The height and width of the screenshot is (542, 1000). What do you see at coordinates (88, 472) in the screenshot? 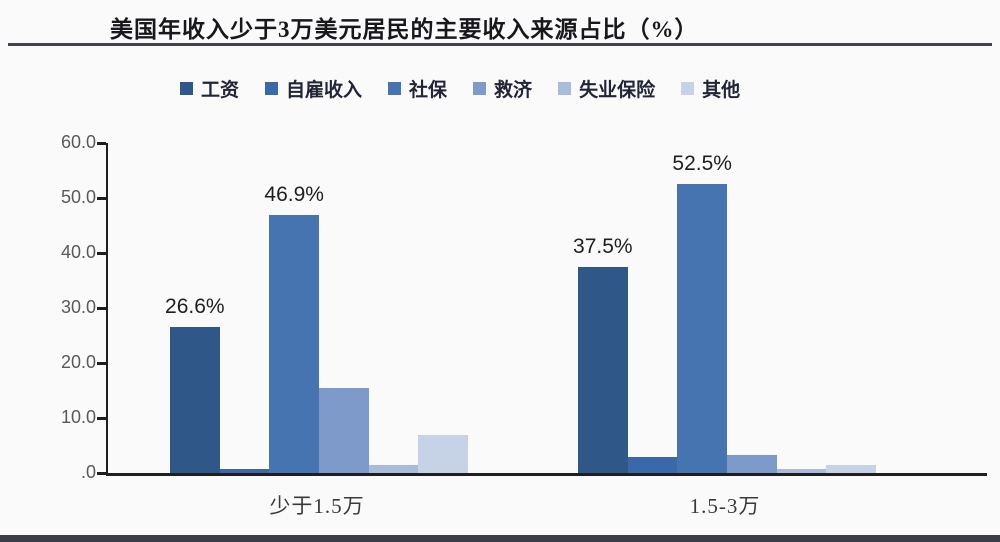
I see `y-axis-tick-label: .0` at bounding box center [88, 472].